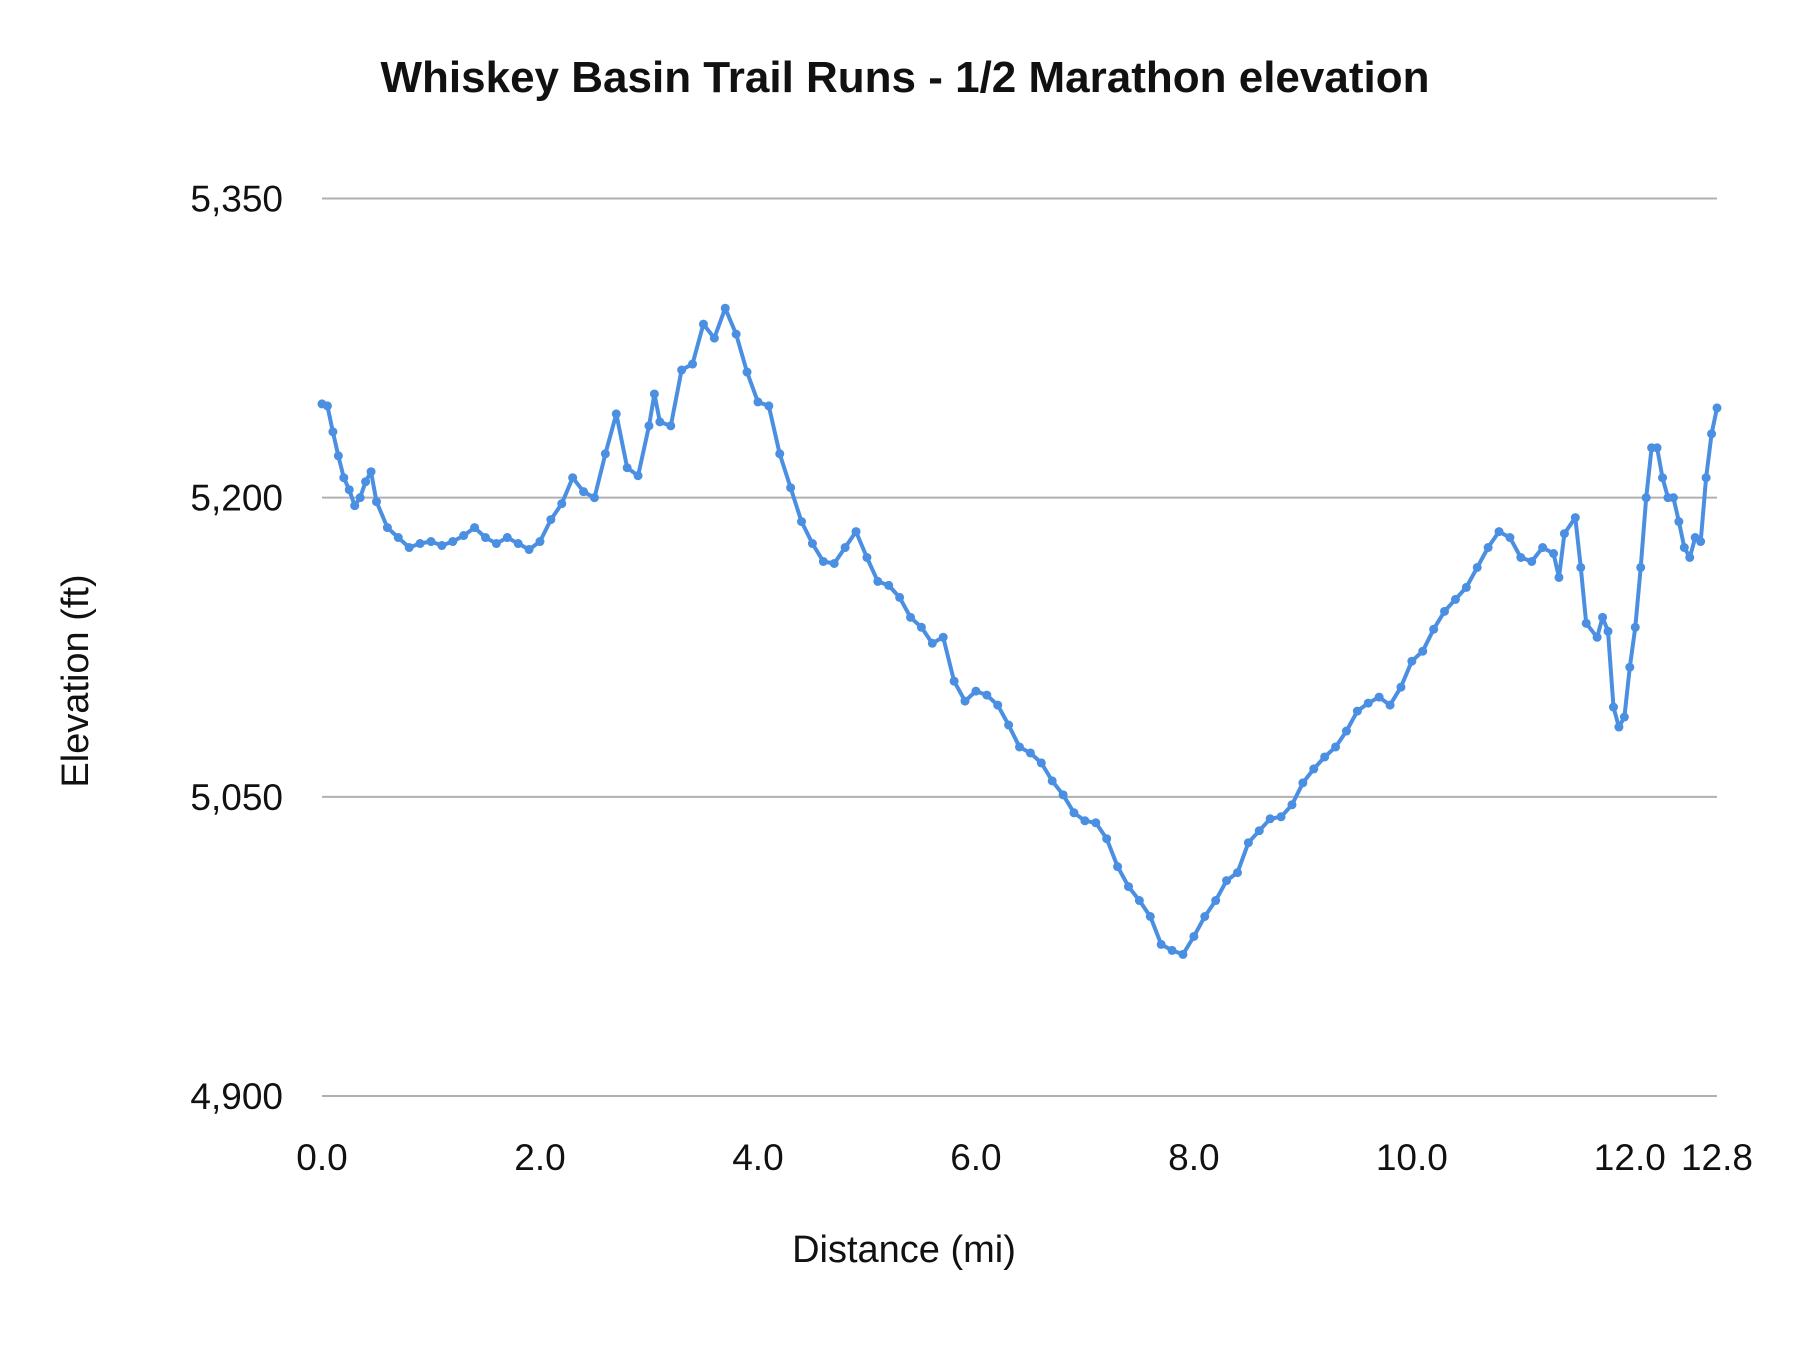  Describe the element at coordinates (975, 1157) in the screenshot. I see `x-tick-label: 6.0` at that location.